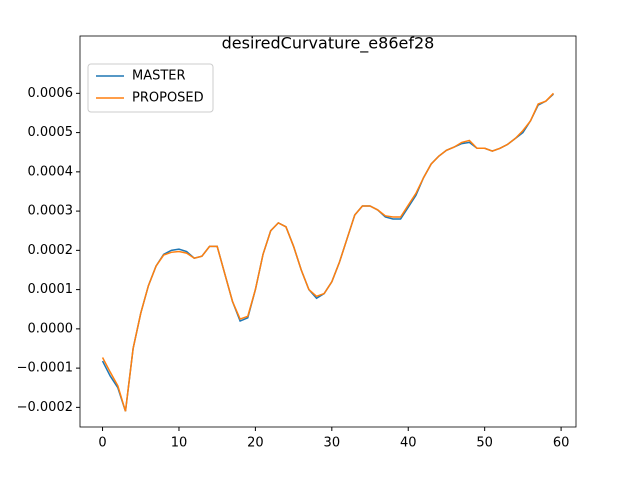  What do you see at coordinates (45, 368) in the screenshot?
I see `y-tick-label: −0.0001` at bounding box center [45, 368].